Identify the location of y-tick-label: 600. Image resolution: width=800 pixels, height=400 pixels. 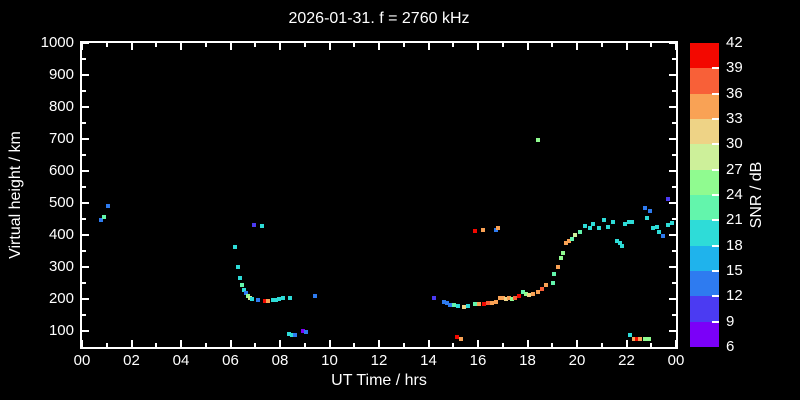
(61, 170).